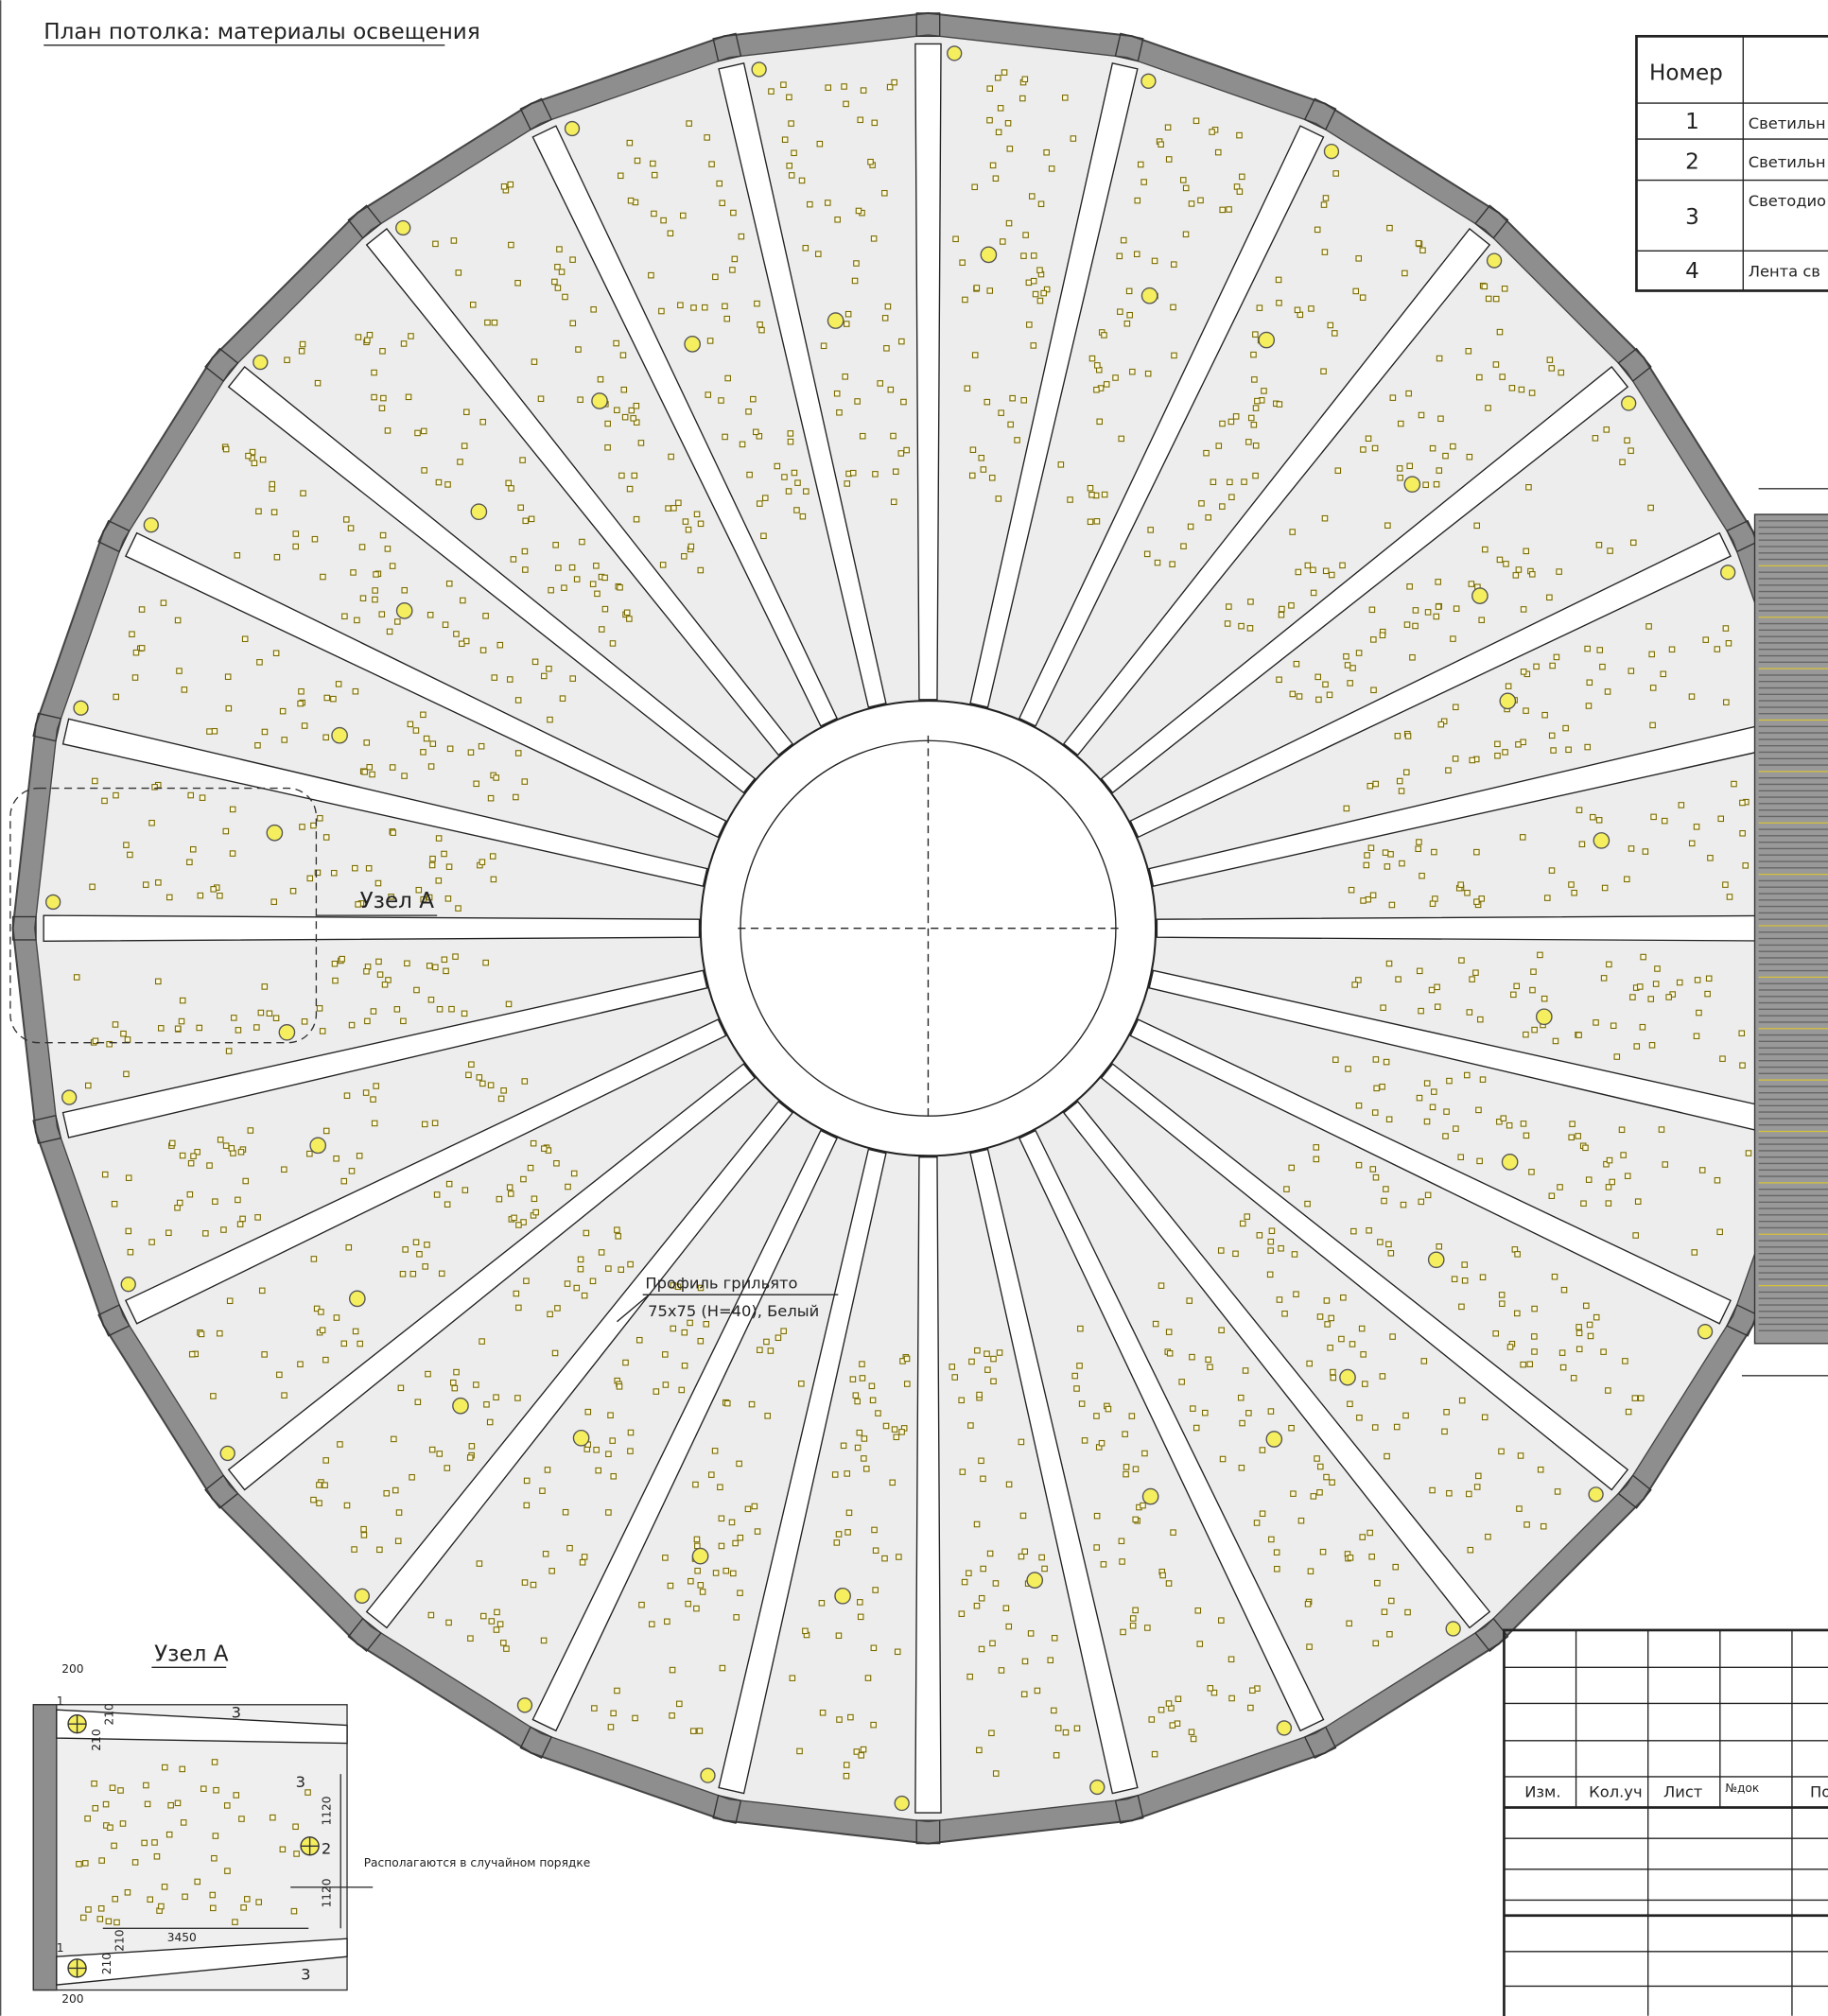 The width and height of the screenshot is (1828, 2016). Describe the element at coordinates (733, 1311) in the screenshot. I see `profile-label: 75х75 (Н=40), Белый` at that location.